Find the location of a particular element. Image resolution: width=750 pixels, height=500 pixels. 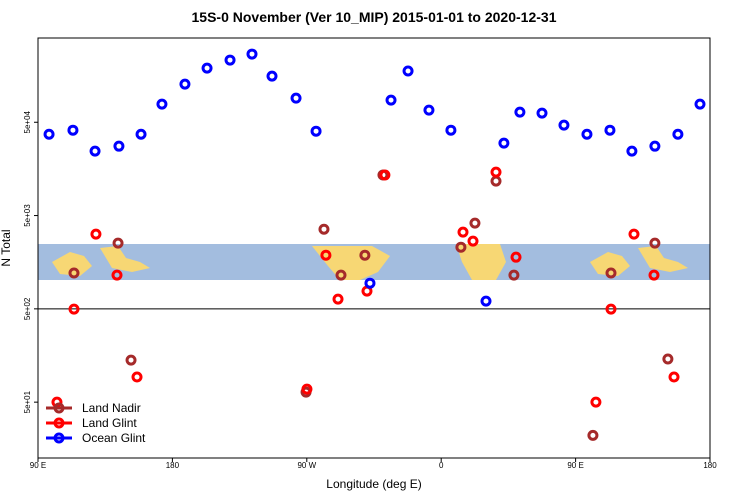

y-tick-label: 5e+01 is located at coordinates (27, 401).